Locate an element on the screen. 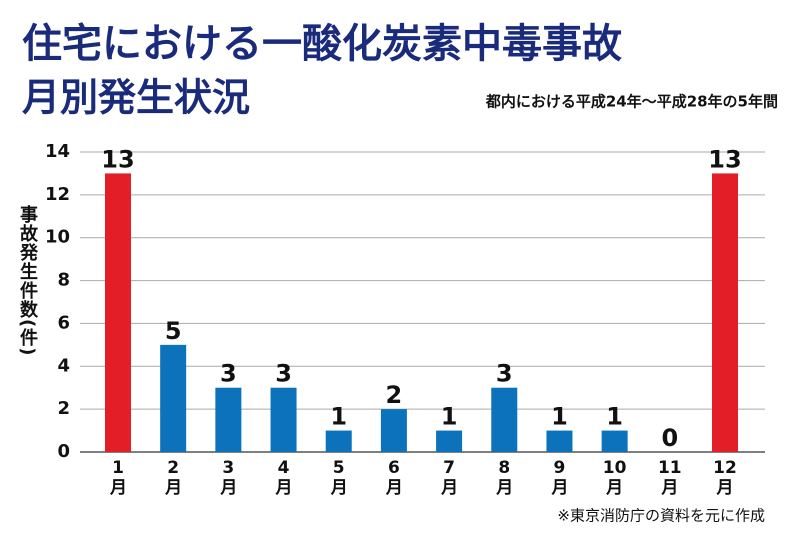  chart-title: 住宅における一酸化炭素中毒事故 is located at coordinates (322, 44).